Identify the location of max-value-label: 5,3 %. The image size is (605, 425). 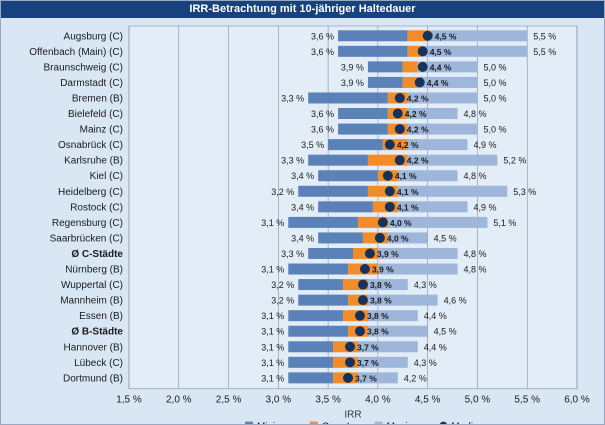
(524, 192).